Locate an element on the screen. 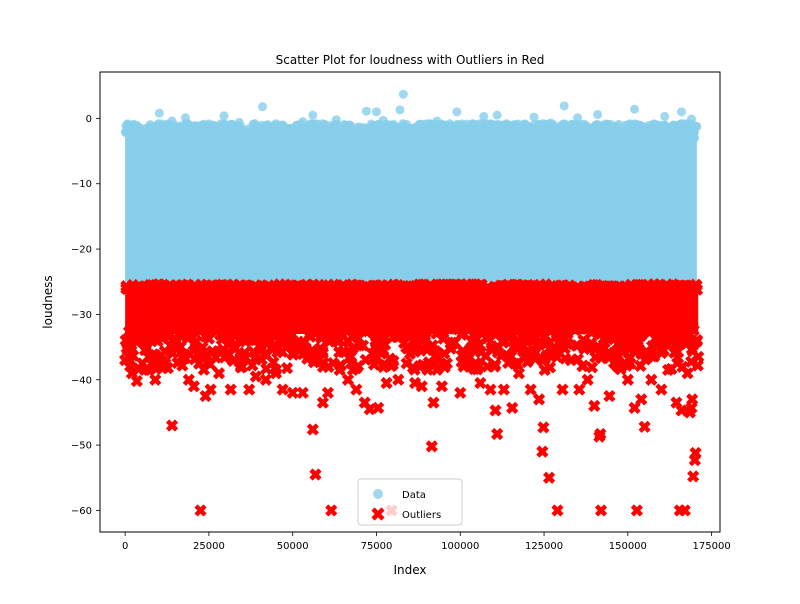 This screenshot has height=604, width=800. y-axis-label: loudness is located at coordinates (48, 301).